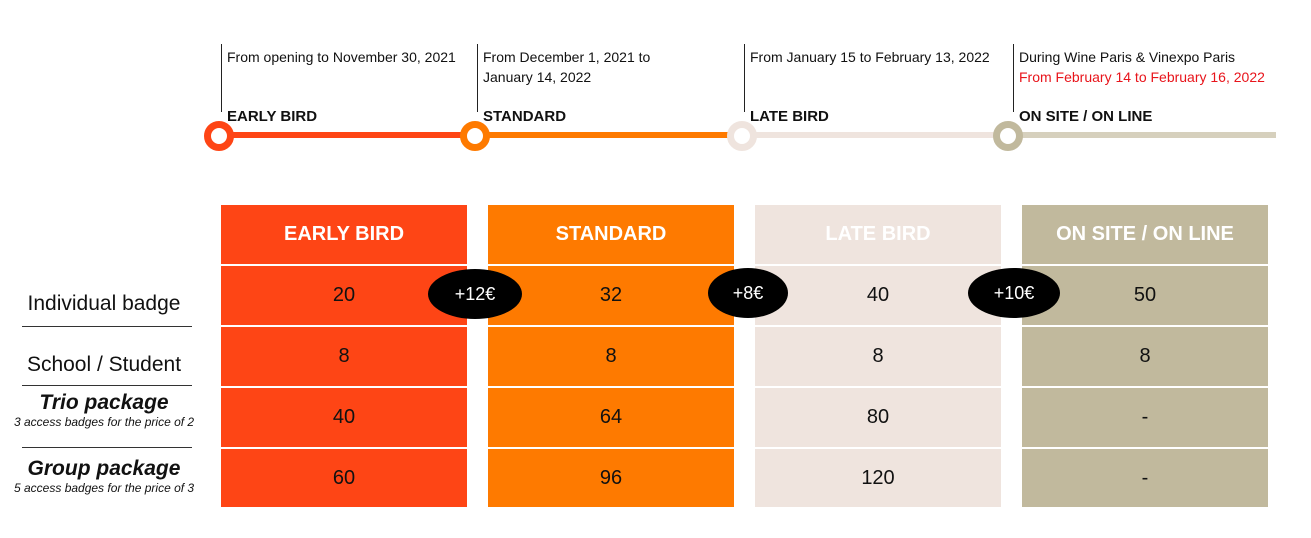  What do you see at coordinates (341, 57) in the screenshot?
I see `period-early-bird: From opening to November 30, 2021` at bounding box center [341, 57].